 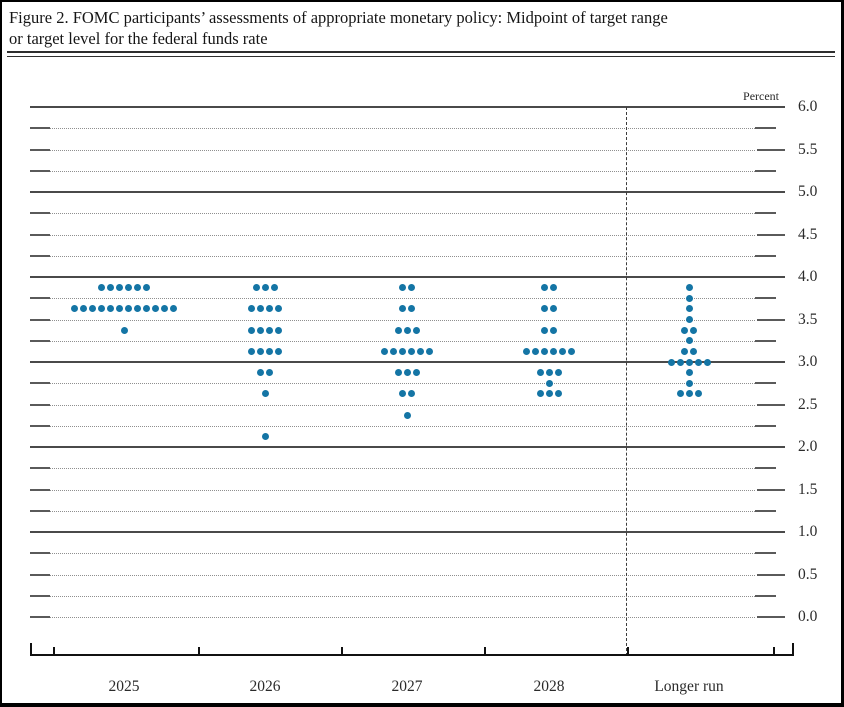 What do you see at coordinates (265, 686) in the screenshot?
I see `x-axis-category-label: 2026` at bounding box center [265, 686].